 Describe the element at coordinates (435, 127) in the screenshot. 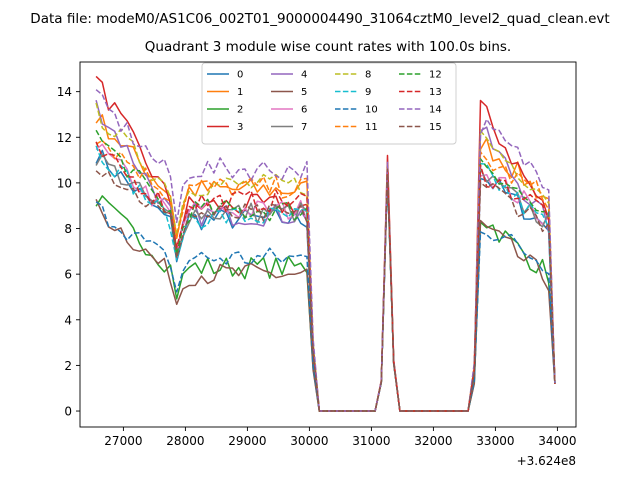

I see `legend-label-15: 15` at that location.